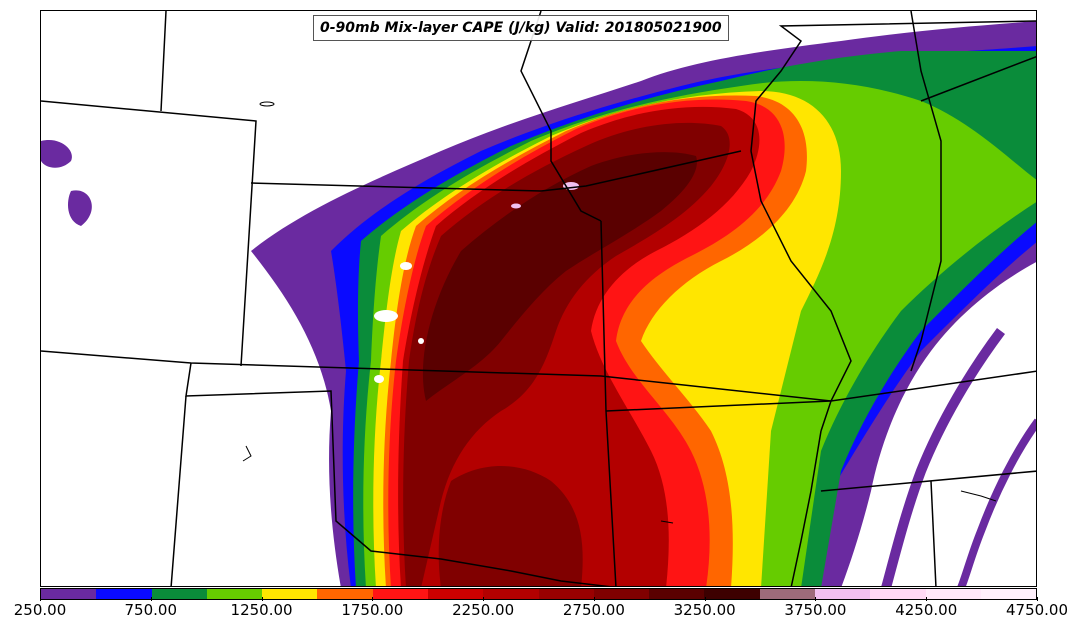 This screenshot has width=1081, height=633. I want to click on colorbar, so click(538, 594).